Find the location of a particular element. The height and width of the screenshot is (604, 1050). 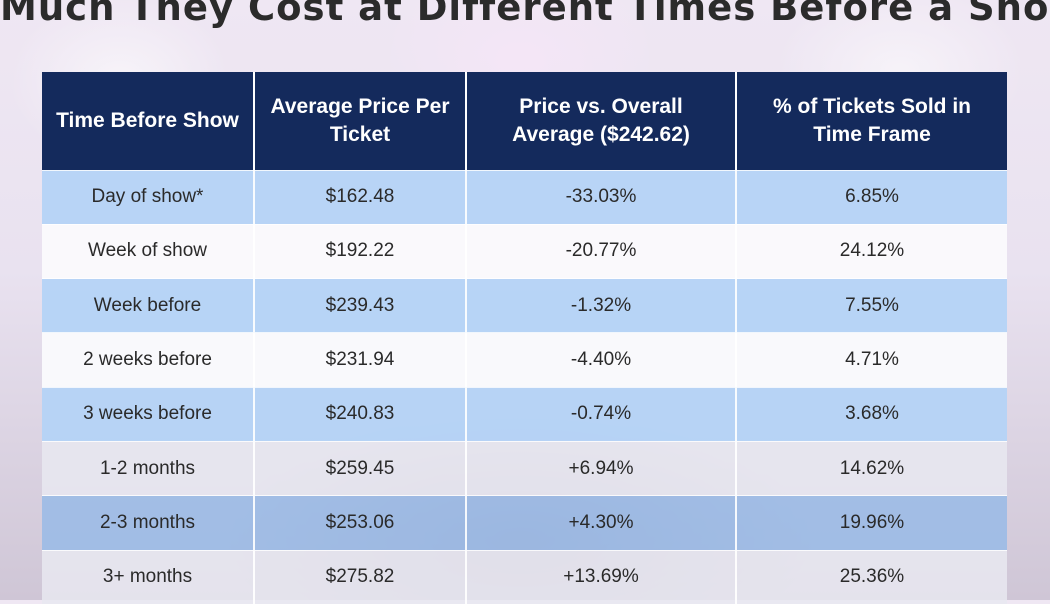

cell-avg-price: $192.22 is located at coordinates (360, 251).